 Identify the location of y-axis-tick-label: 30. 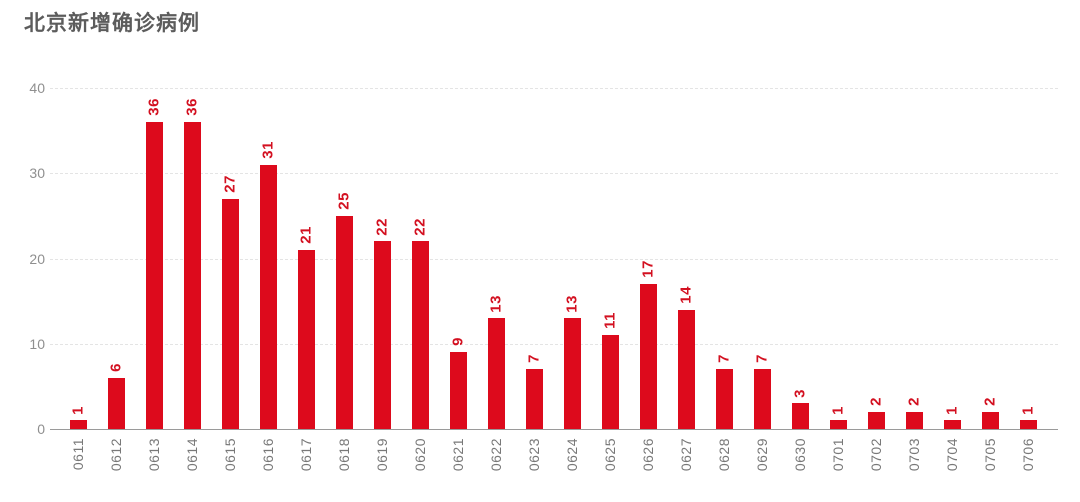
(37, 173).